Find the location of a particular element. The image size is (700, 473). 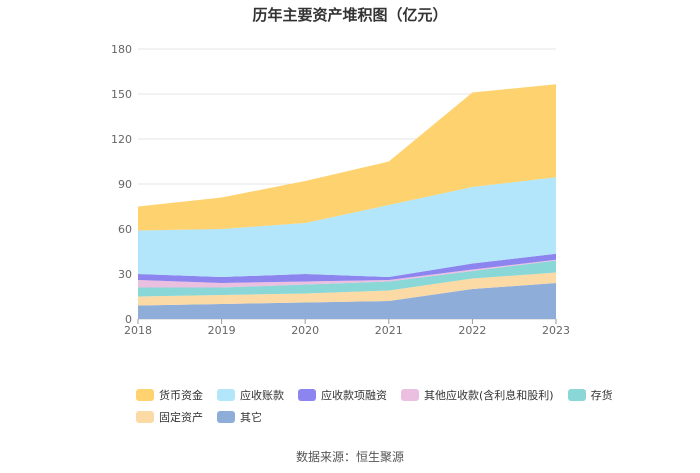

area-固定资产 is located at coordinates (347, 289).